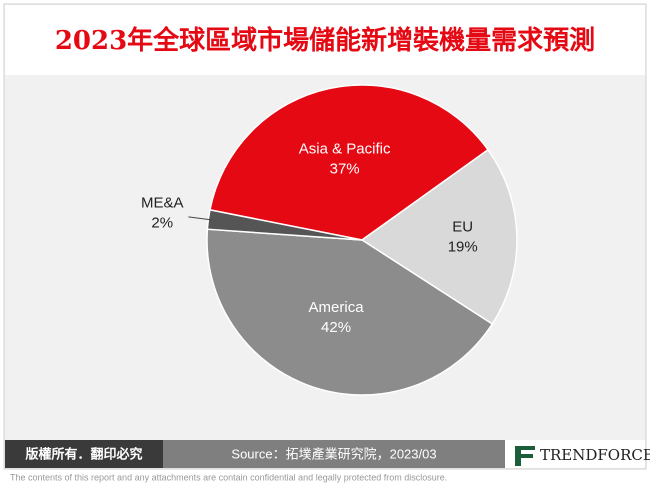  What do you see at coordinates (162, 222) in the screenshot?
I see `value-label: 2%` at bounding box center [162, 222].